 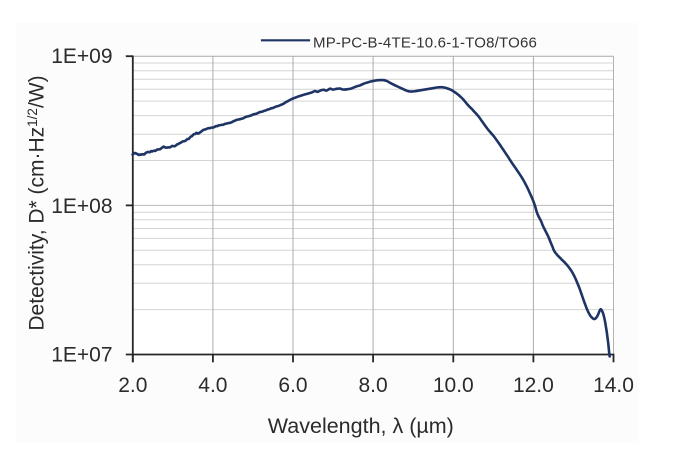 I want to click on svg-text: 10.0, so click(x=453, y=385).